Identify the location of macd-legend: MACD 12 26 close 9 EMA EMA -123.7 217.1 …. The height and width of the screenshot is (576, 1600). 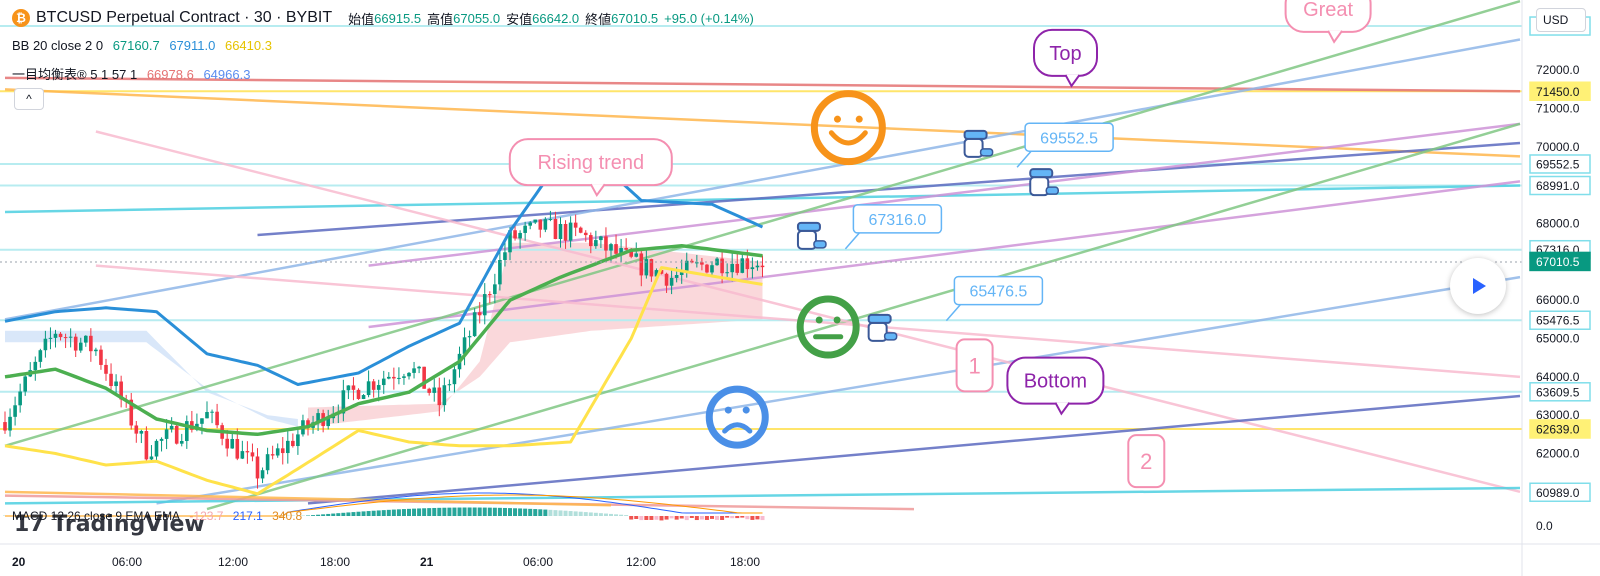
(160, 516).